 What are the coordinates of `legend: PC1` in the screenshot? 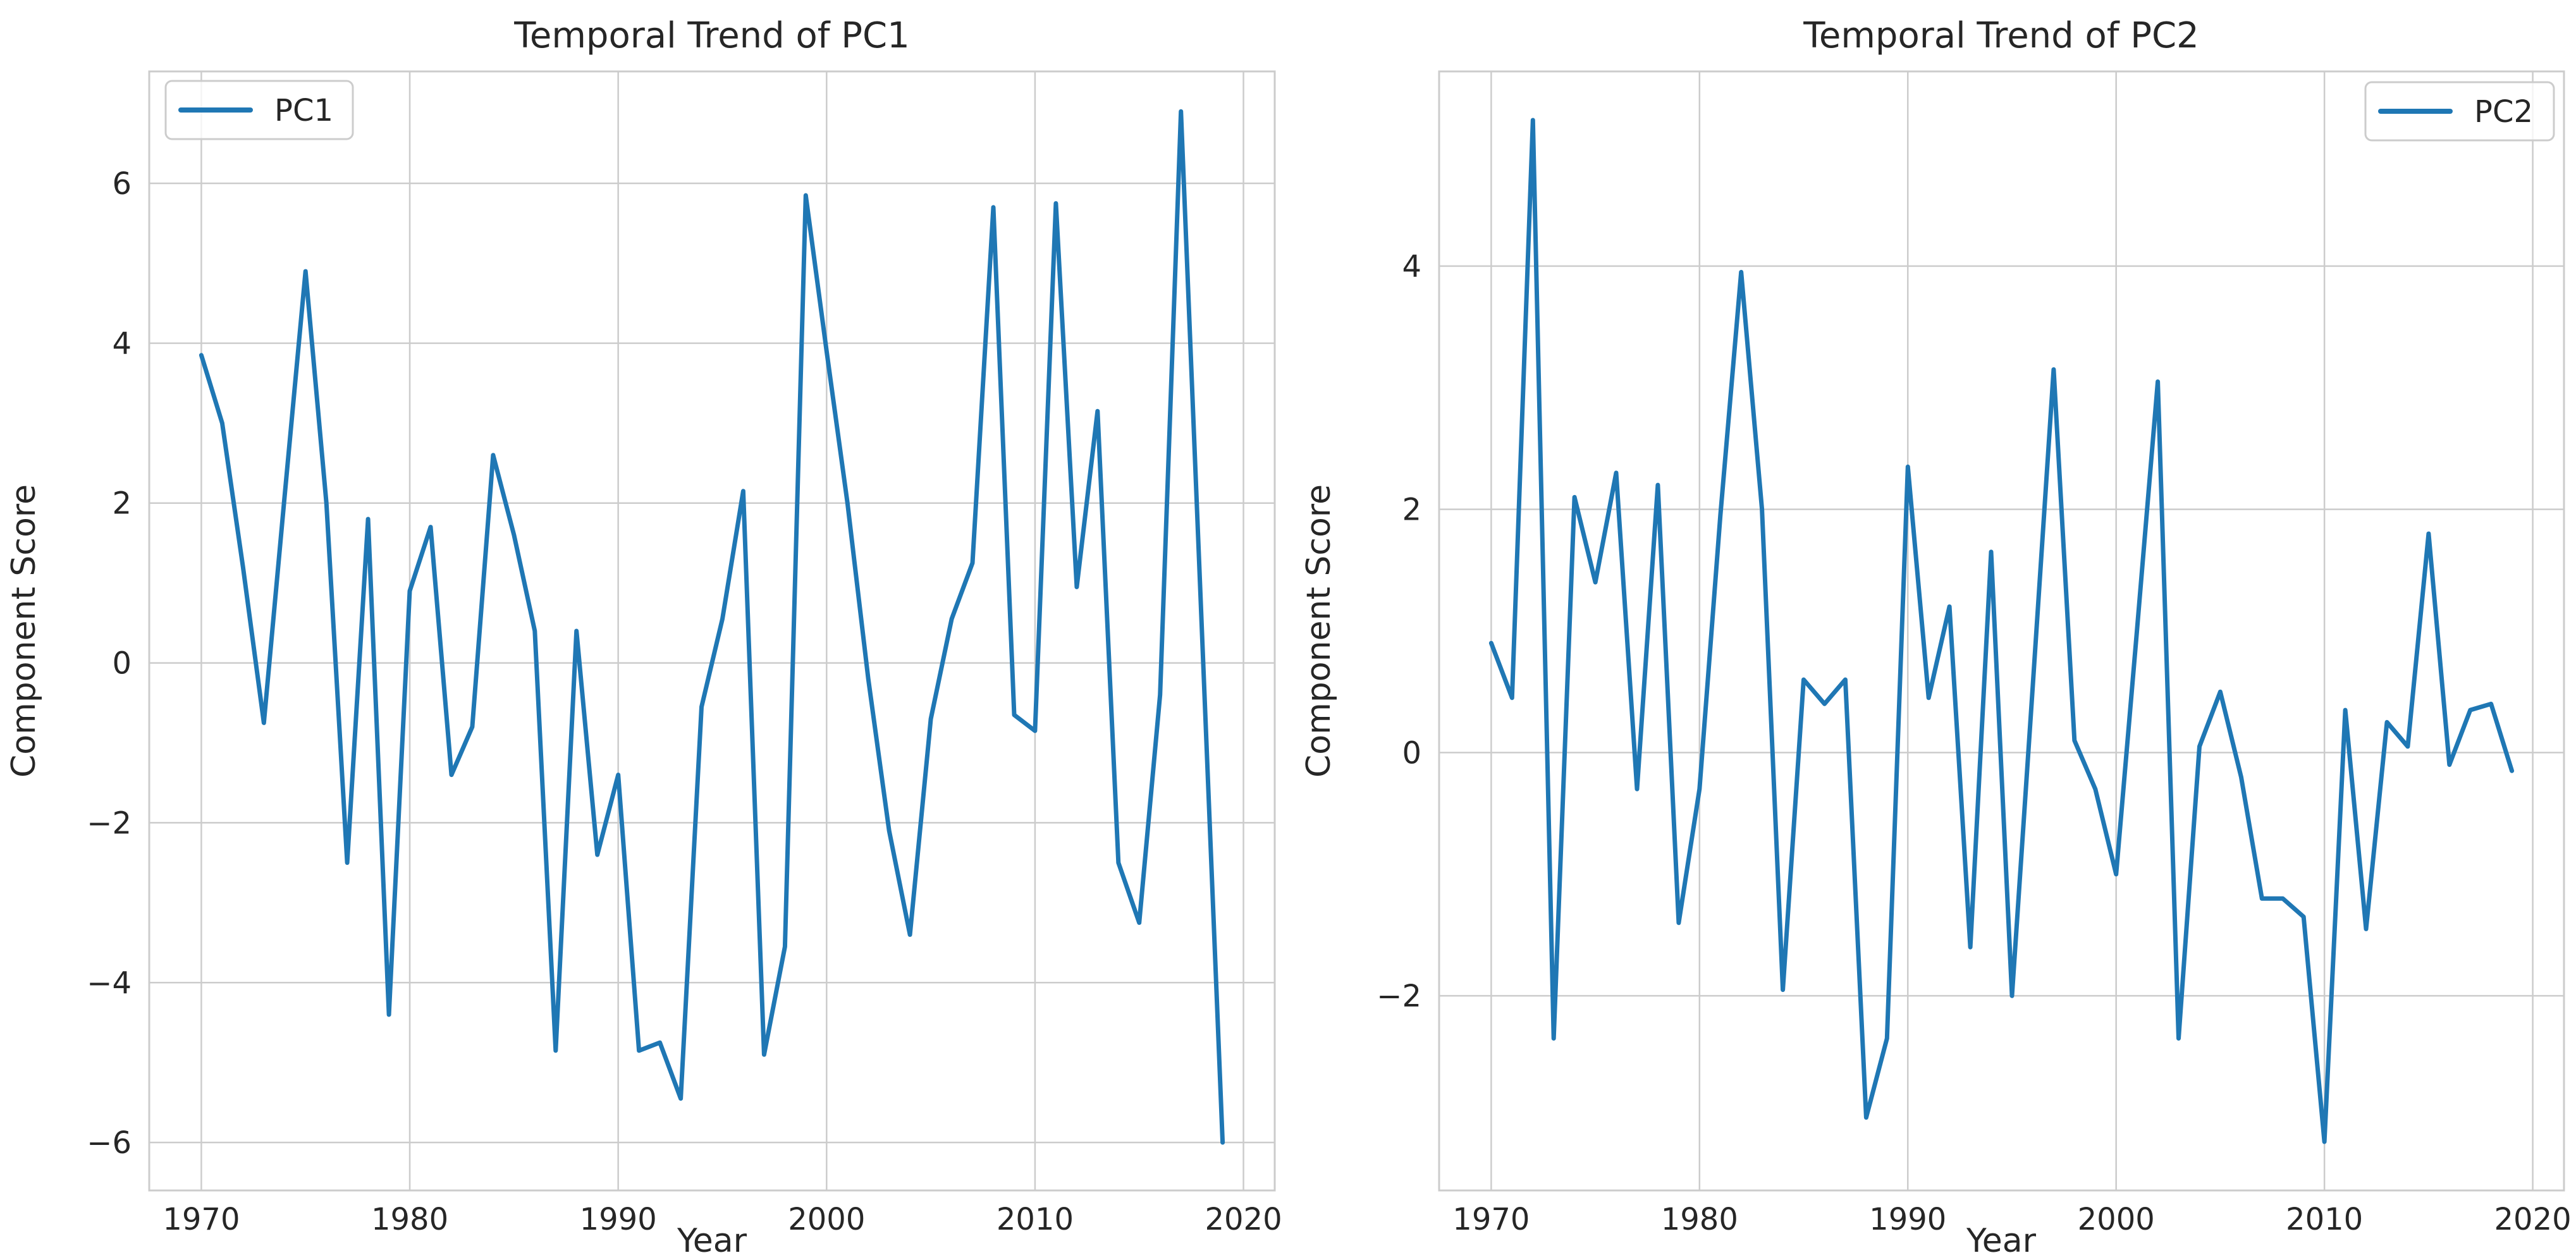 It's located at (259, 110).